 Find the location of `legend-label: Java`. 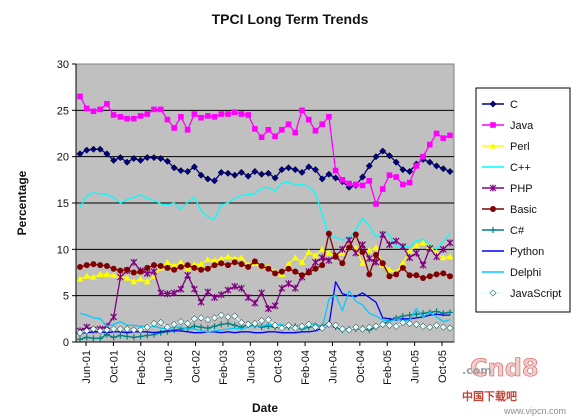

legend-label: Java is located at coordinates (522, 126).